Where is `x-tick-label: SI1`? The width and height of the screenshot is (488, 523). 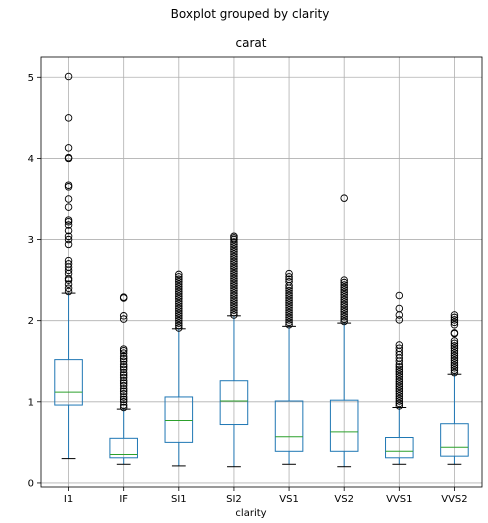
x-tick-label: SI1 is located at coordinates (179, 499).